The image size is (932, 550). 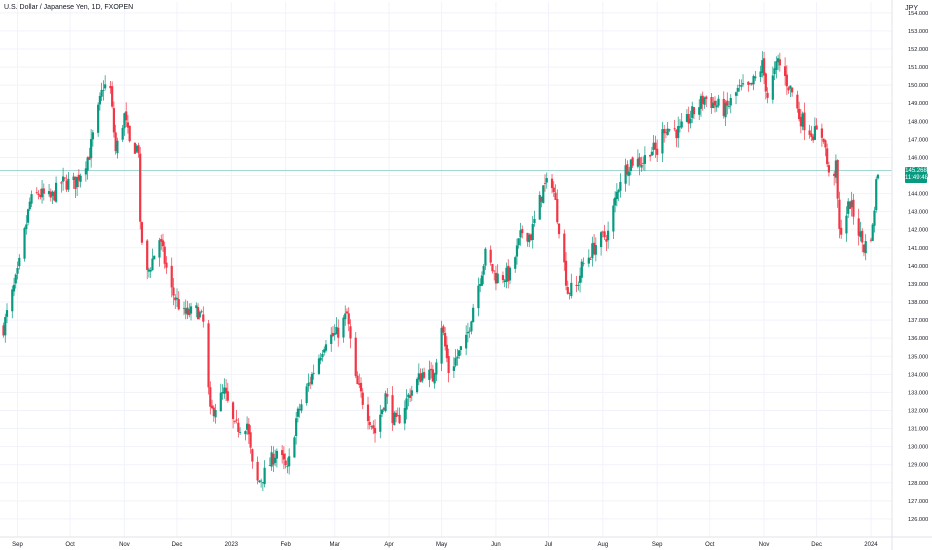 What do you see at coordinates (232, 545) in the screenshot?
I see `time-tick-label: 2023` at bounding box center [232, 545].